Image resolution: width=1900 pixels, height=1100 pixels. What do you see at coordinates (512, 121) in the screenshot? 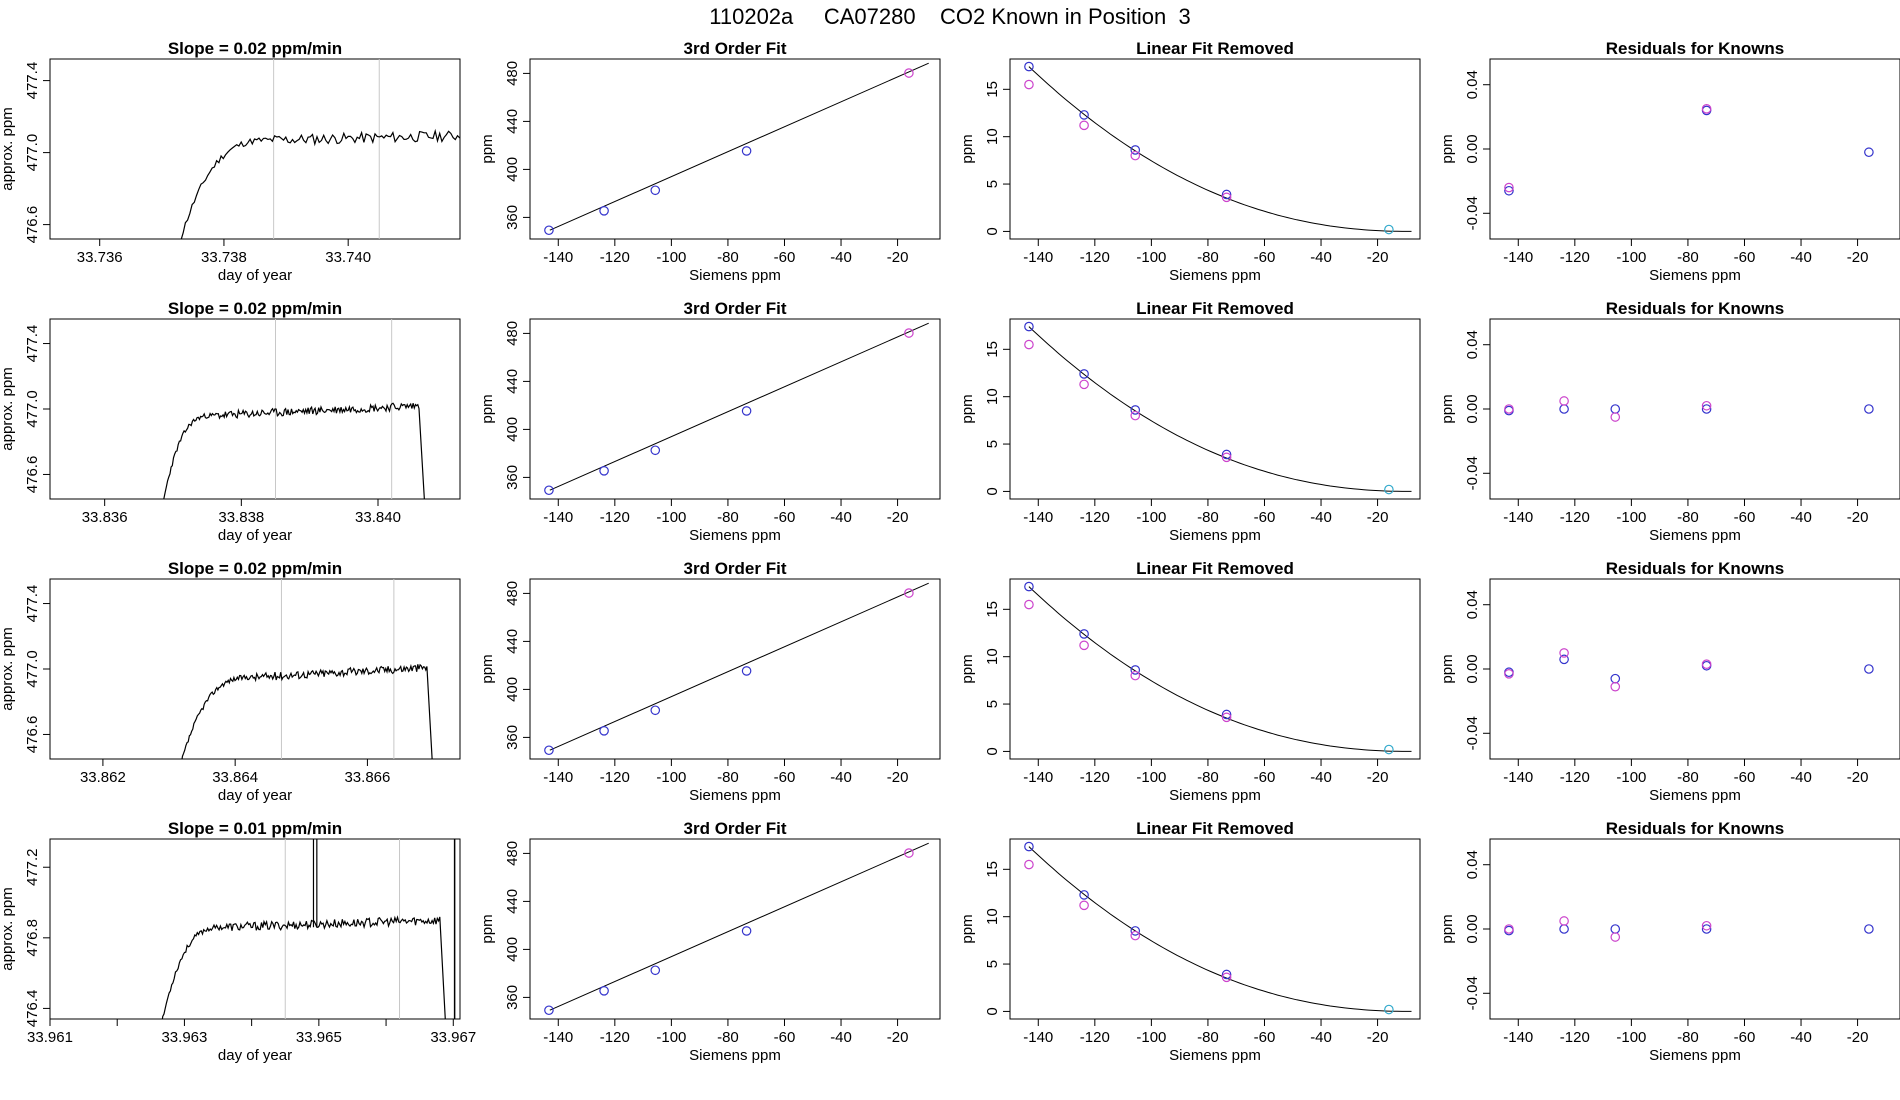
I see `y-tick-label: 440` at bounding box center [512, 121].